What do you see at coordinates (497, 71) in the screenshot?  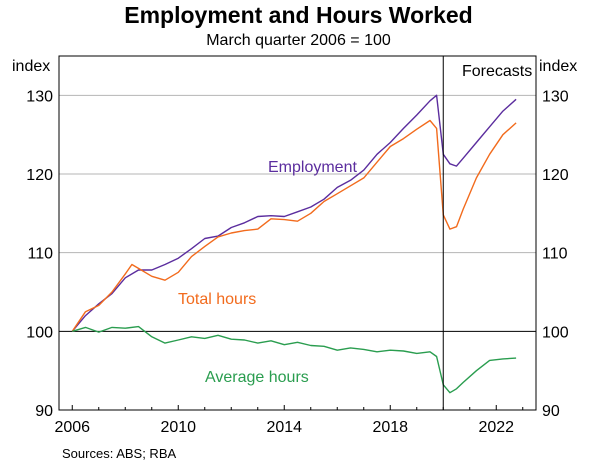 I see `forecast-label: Forecasts` at bounding box center [497, 71].